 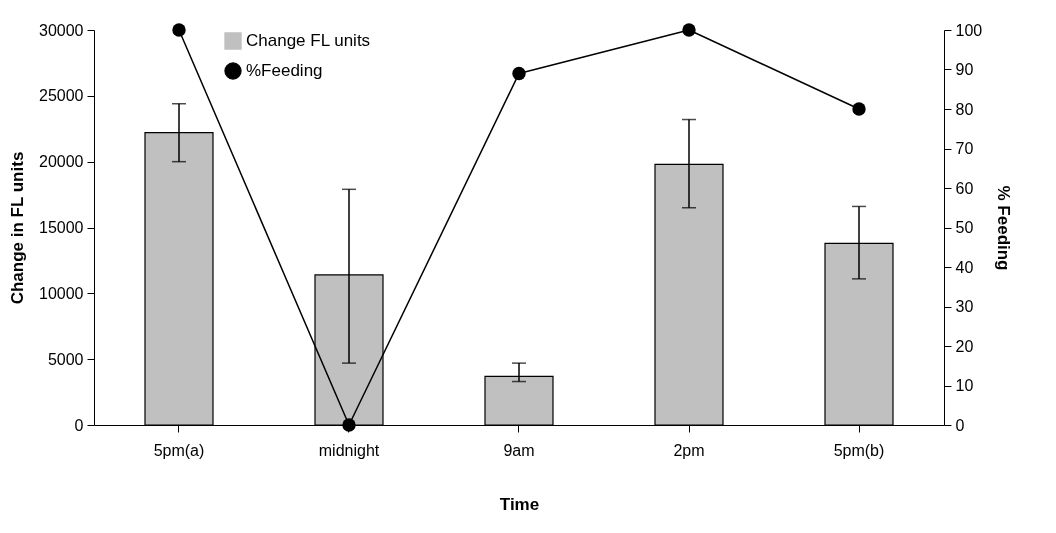 What do you see at coordinates (964, 148) in the screenshot?
I see `y2-tick-label: 70` at bounding box center [964, 148].